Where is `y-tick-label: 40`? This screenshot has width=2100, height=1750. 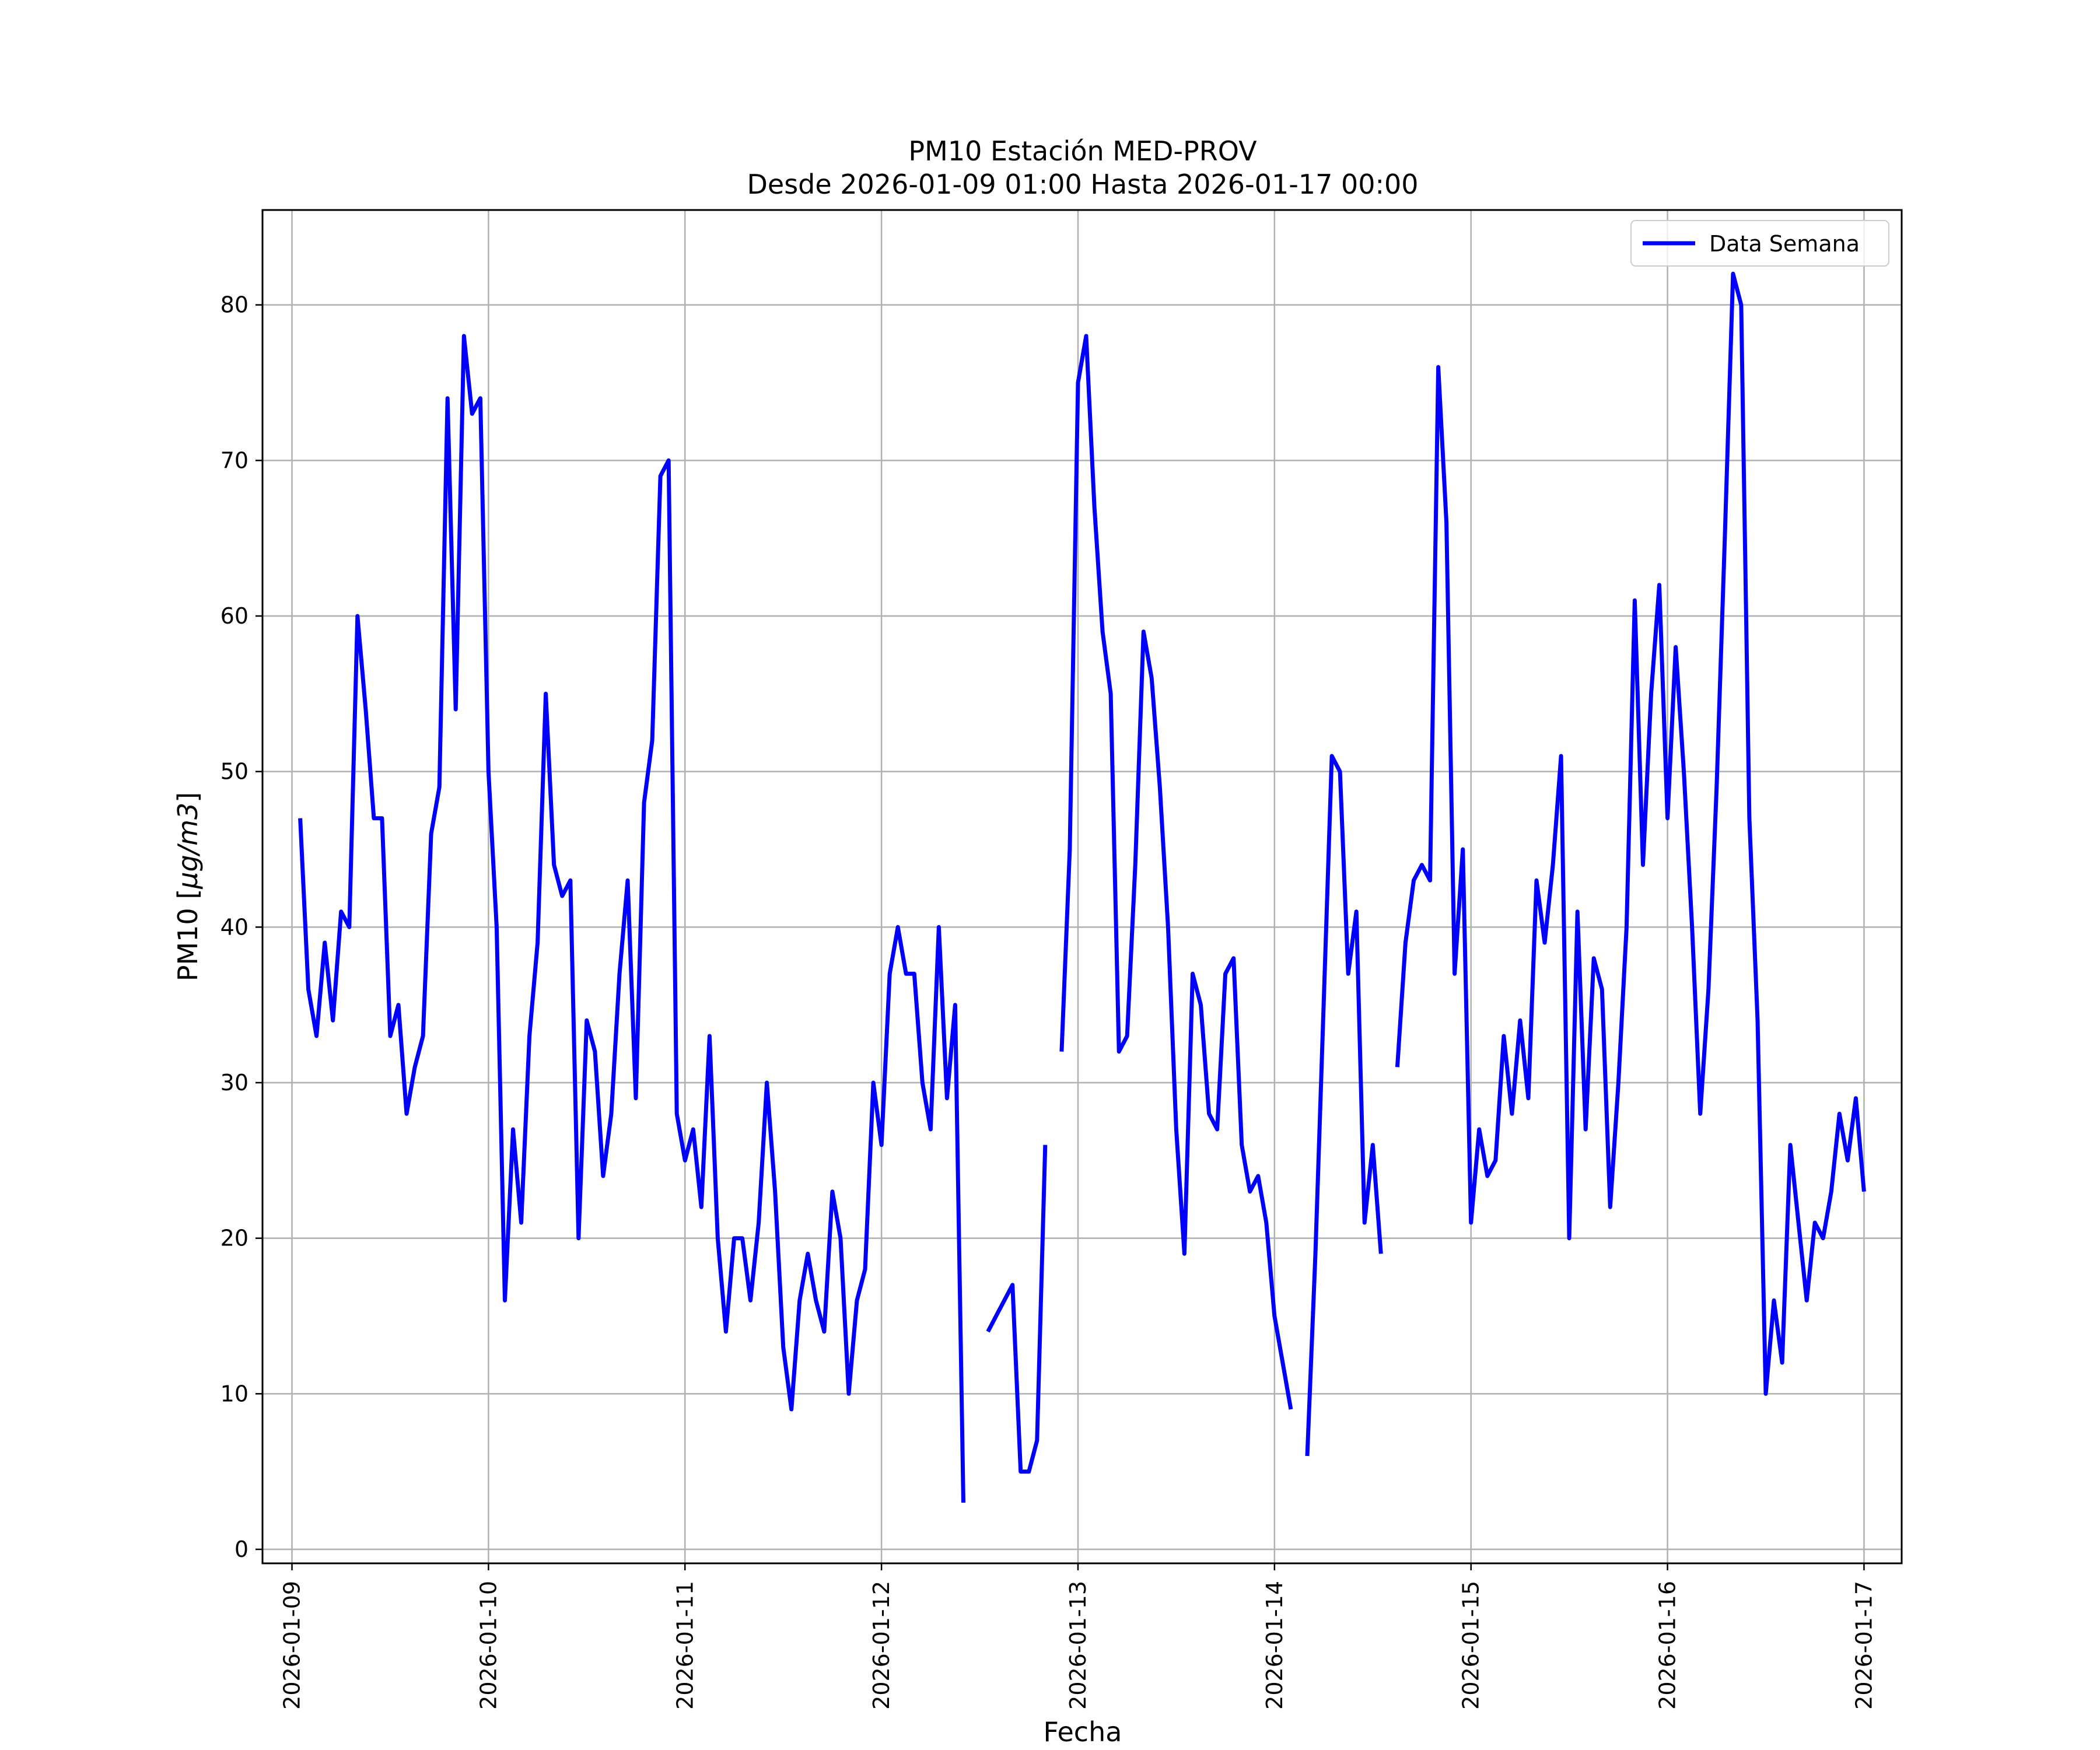
y-tick-label: 40 is located at coordinates (235, 927).